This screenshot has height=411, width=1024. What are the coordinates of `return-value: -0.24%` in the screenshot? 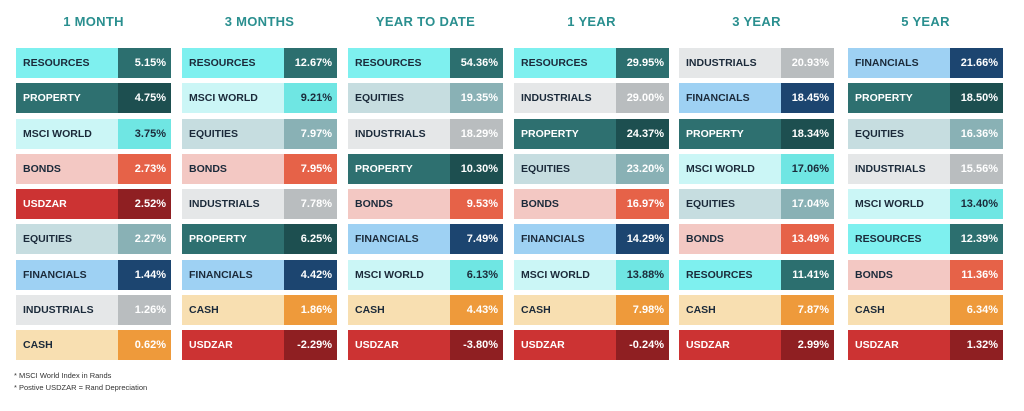 It's located at (642, 345).